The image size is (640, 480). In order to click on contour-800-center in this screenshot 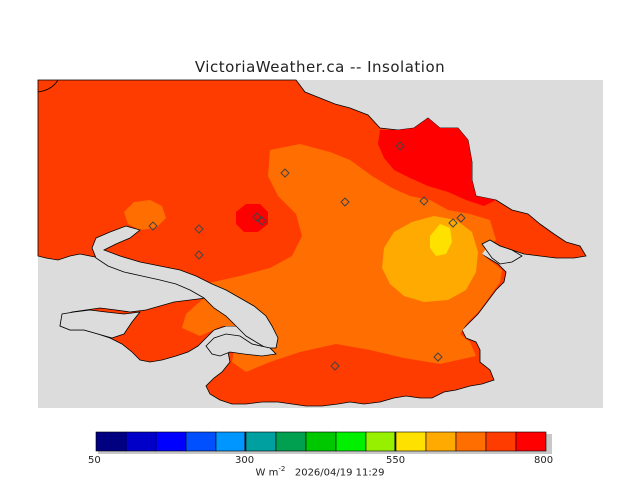, I will do `click(252, 218)`.